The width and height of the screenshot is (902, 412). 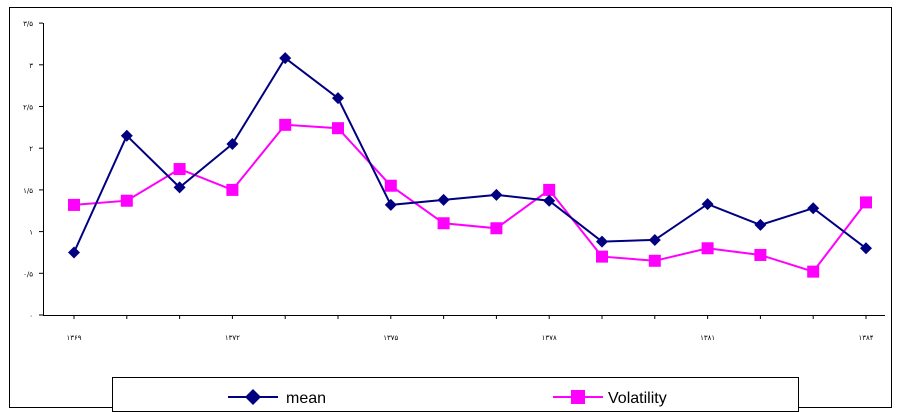 What do you see at coordinates (31, 316) in the screenshot?
I see `y-tick-label: ۰` at bounding box center [31, 316].